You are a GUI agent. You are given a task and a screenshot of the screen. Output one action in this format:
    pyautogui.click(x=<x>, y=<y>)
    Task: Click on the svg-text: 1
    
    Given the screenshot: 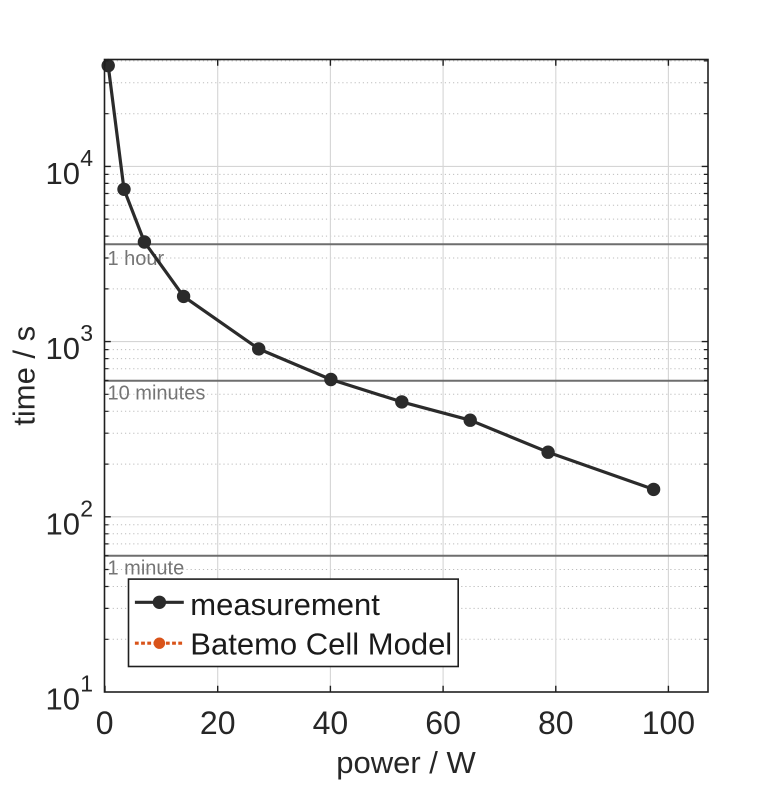 What is the action you would take?
    pyautogui.click(x=86, y=684)
    